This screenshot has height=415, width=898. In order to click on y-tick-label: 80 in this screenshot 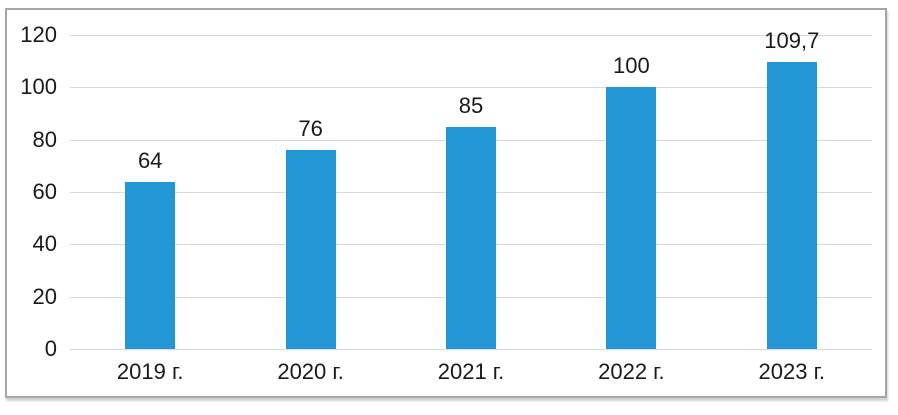, I will do `click(44, 139)`.